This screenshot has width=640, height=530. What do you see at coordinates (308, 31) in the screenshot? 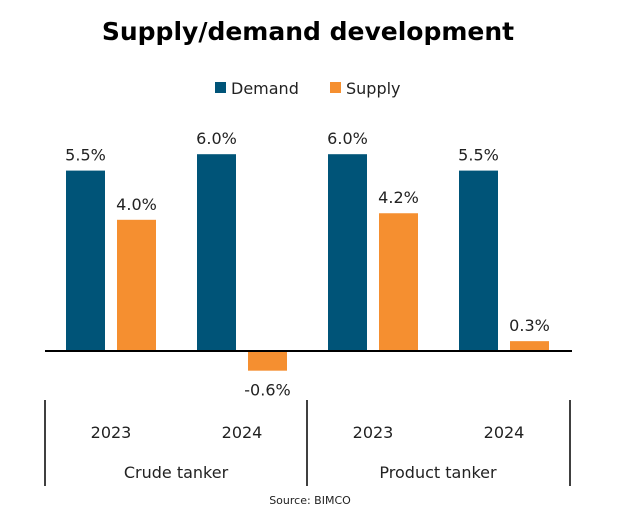
I see `chart-title: Supply/demand development` at bounding box center [308, 31].